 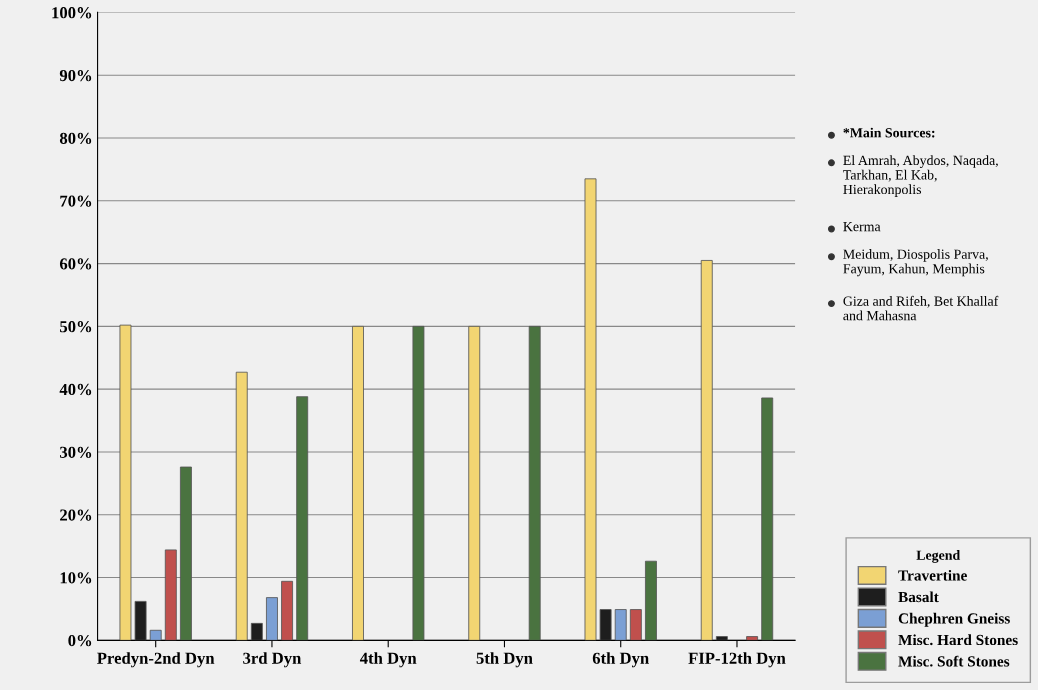 I want to click on x-tick-label: Predyn-2nd Dyn, so click(x=156, y=660).